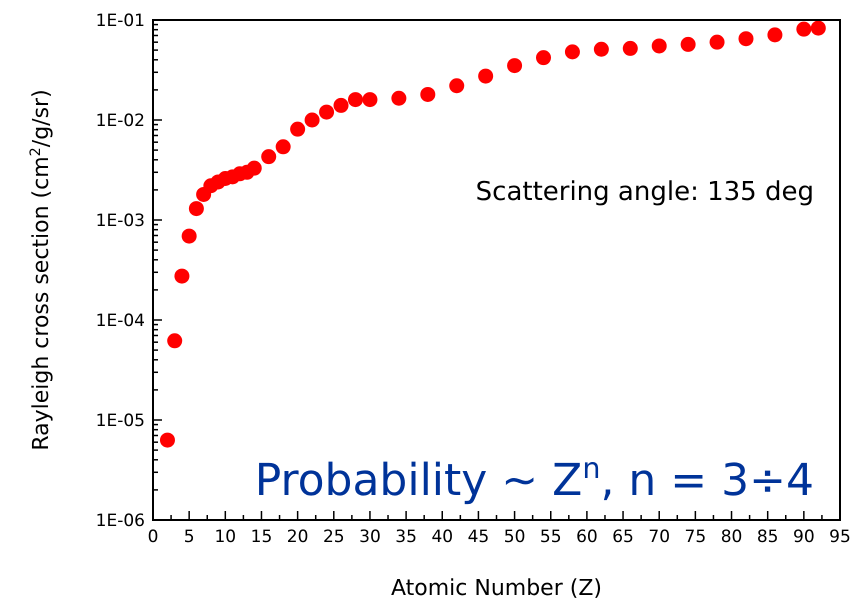 This screenshot has height=611, width=861. What do you see at coordinates (479, 537) in the screenshot?
I see `x-tick-label: 45` at bounding box center [479, 537].